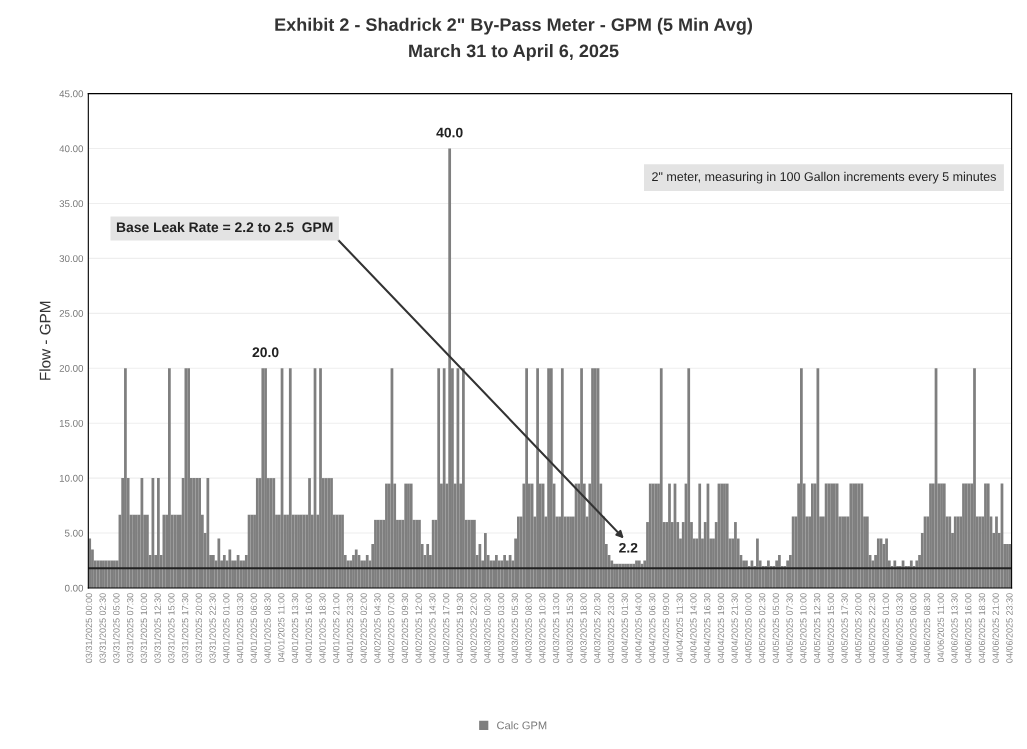  What do you see at coordinates (583, 628) in the screenshot?
I see `x-tick-label: 04/03/2025 18:00` at bounding box center [583, 628].